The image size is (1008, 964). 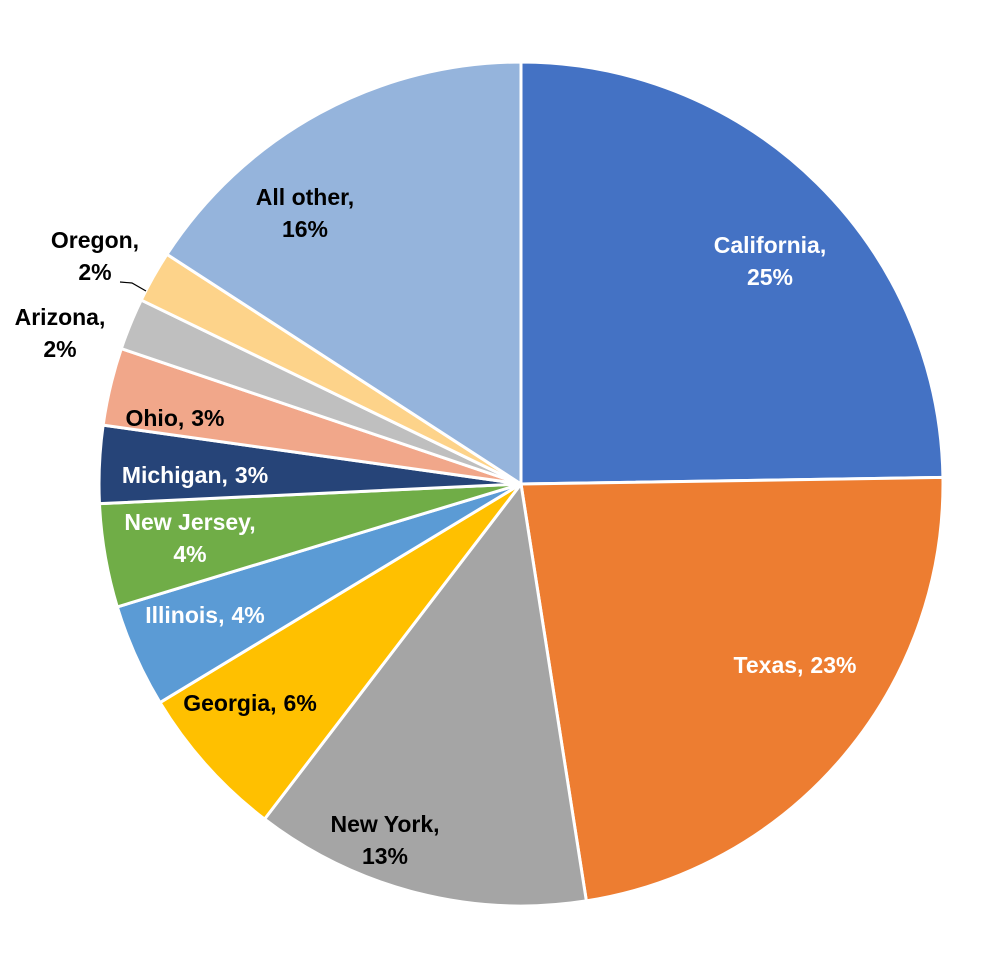 What do you see at coordinates (770, 261) in the screenshot?
I see `slice-label: California, 25%` at bounding box center [770, 261].